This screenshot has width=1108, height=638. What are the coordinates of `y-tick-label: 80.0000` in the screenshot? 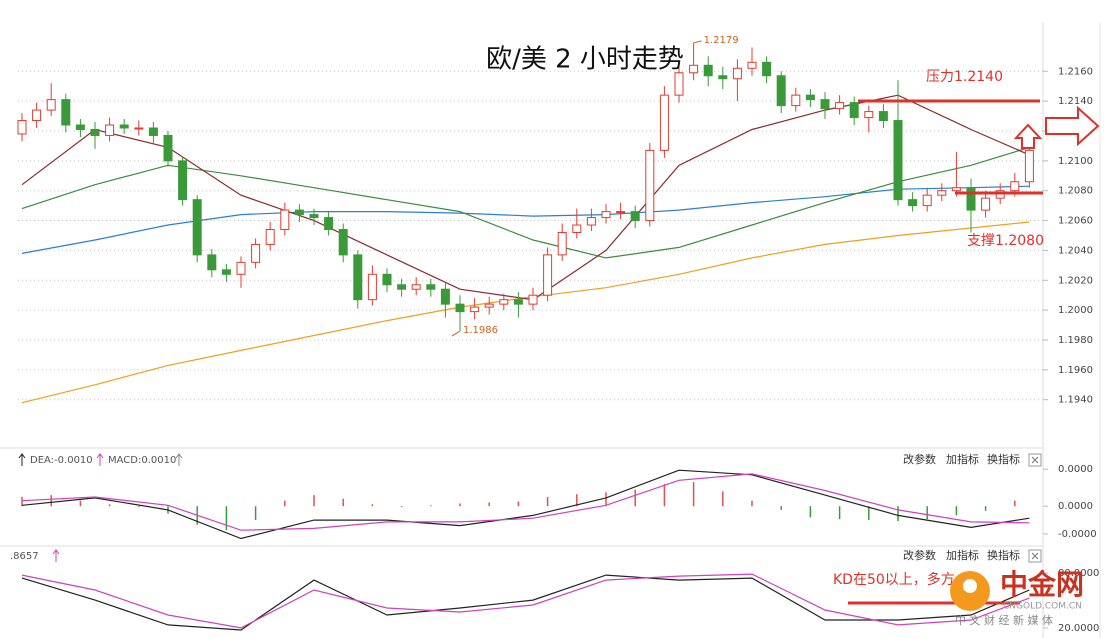 It's located at (1078, 573).